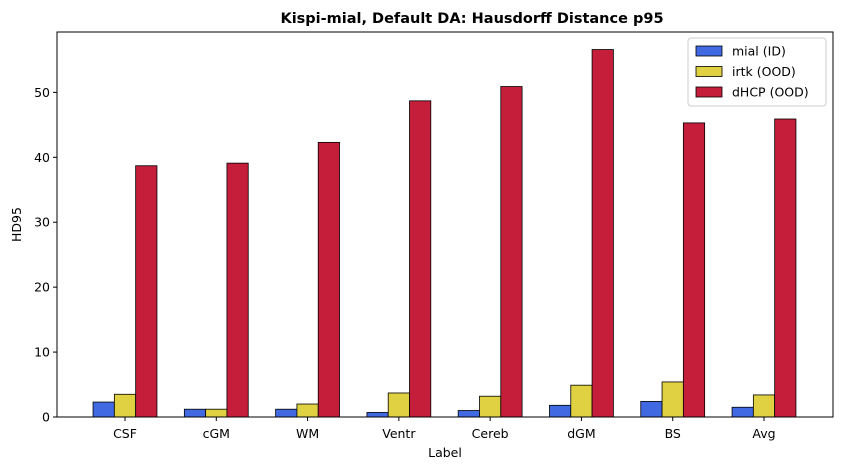 This screenshot has width=841, height=470. Describe the element at coordinates (42, 222) in the screenshot. I see `y-tick-label: 30` at that location.